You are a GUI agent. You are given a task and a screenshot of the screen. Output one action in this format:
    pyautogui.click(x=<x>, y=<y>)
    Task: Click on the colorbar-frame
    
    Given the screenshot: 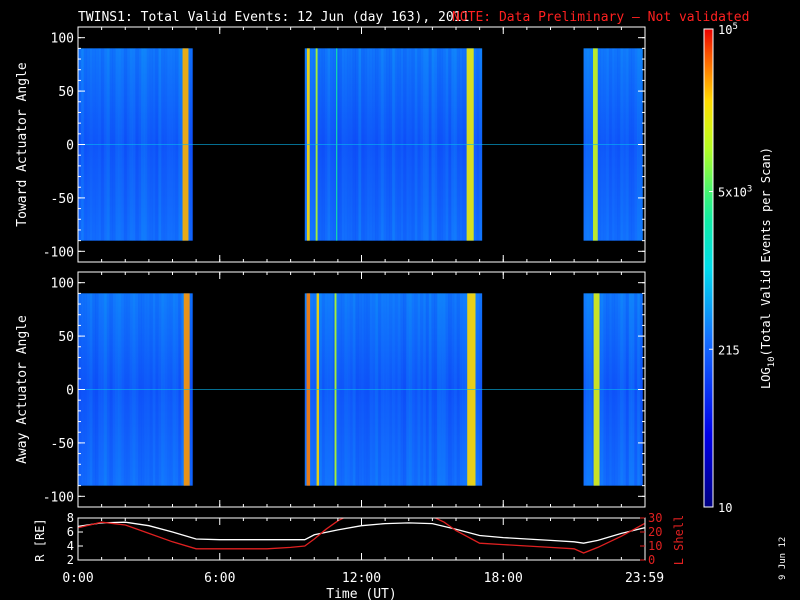 What is the action you would take?
    pyautogui.click(x=708, y=268)
    